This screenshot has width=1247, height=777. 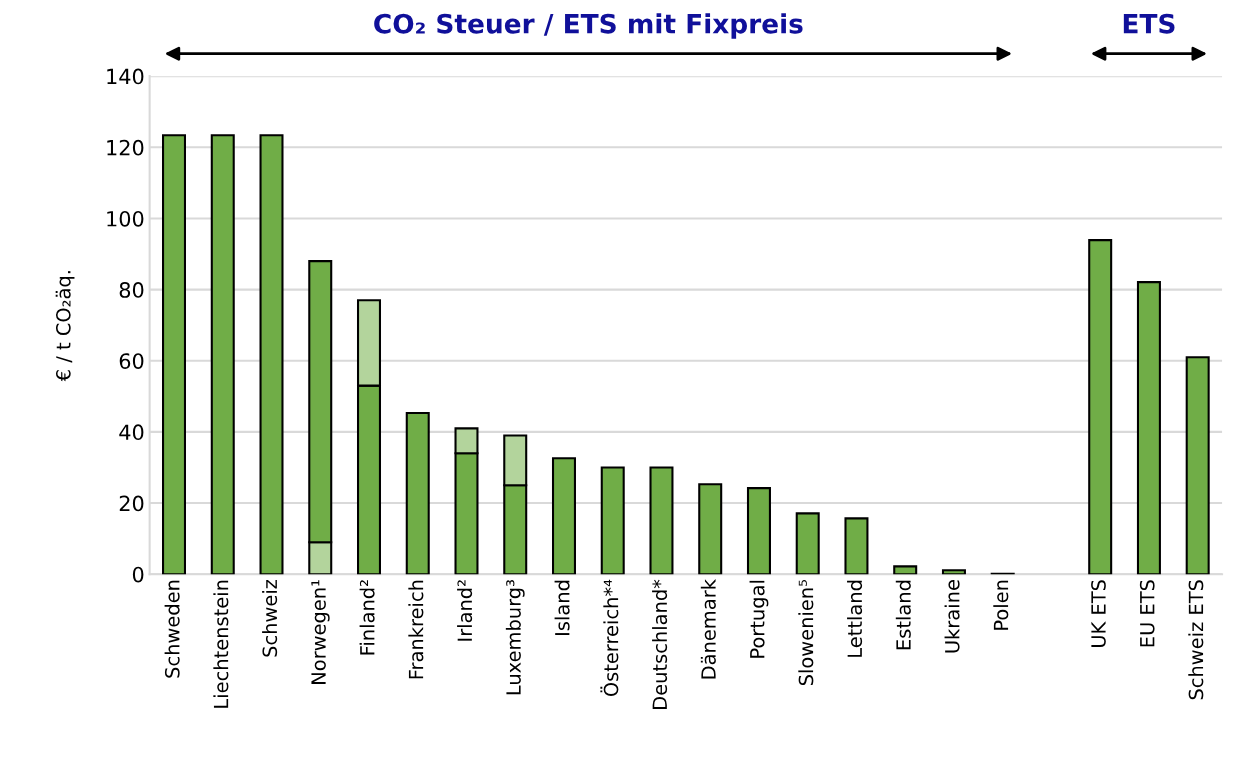 I want to click on x-tick-label: Lettland, so click(x=855, y=618).